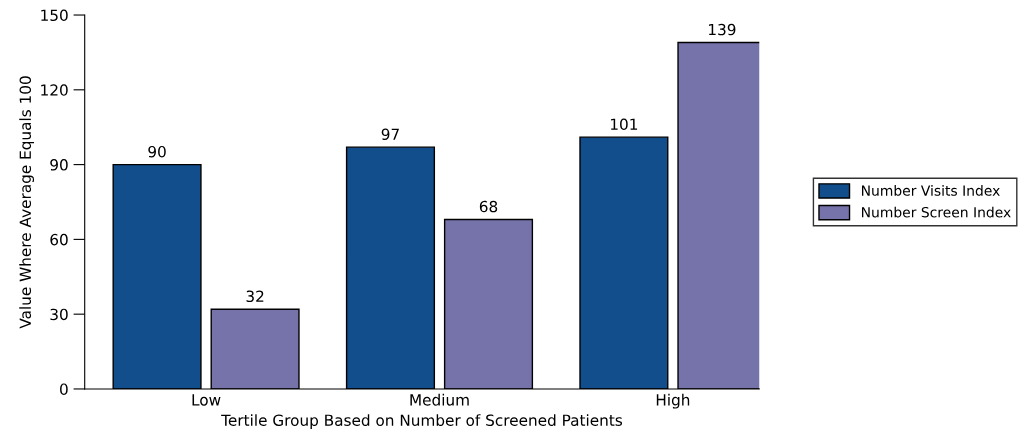 The width and height of the screenshot is (1033, 442). I want to click on x-axis-title: Tertile Group Based on Number of Screened Patients, so click(422, 421).